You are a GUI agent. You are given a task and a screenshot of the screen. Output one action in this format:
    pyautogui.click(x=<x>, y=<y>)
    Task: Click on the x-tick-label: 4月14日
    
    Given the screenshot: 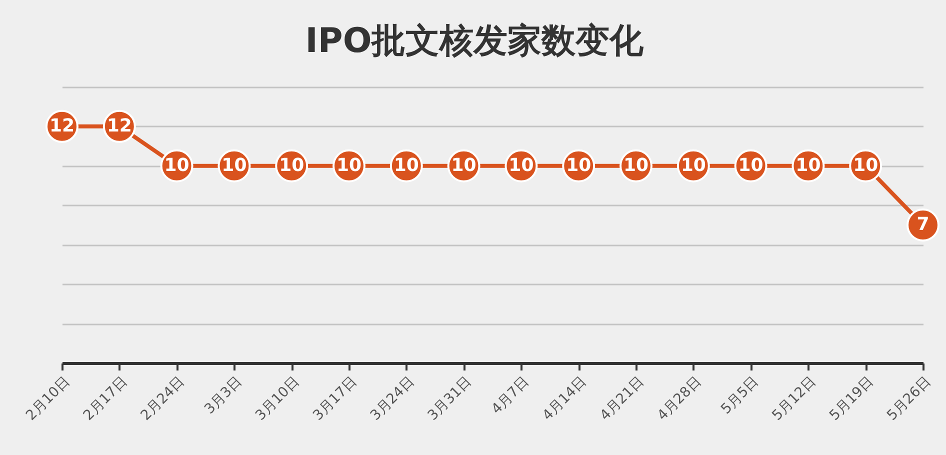 What is the action you would take?
    pyautogui.click(x=565, y=399)
    